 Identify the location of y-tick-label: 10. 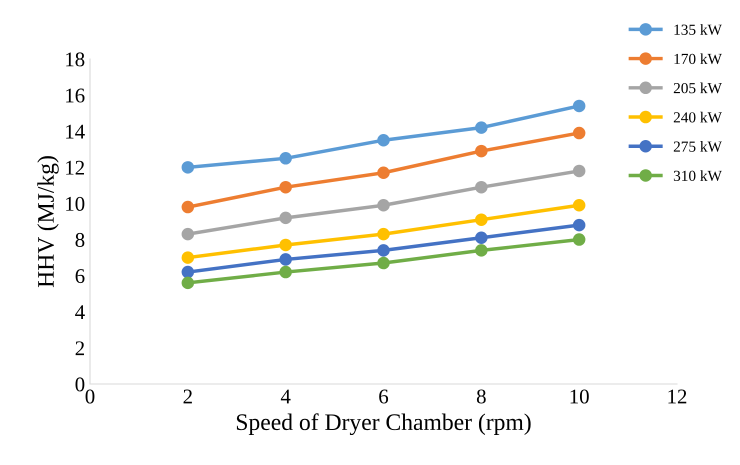
(75, 203).